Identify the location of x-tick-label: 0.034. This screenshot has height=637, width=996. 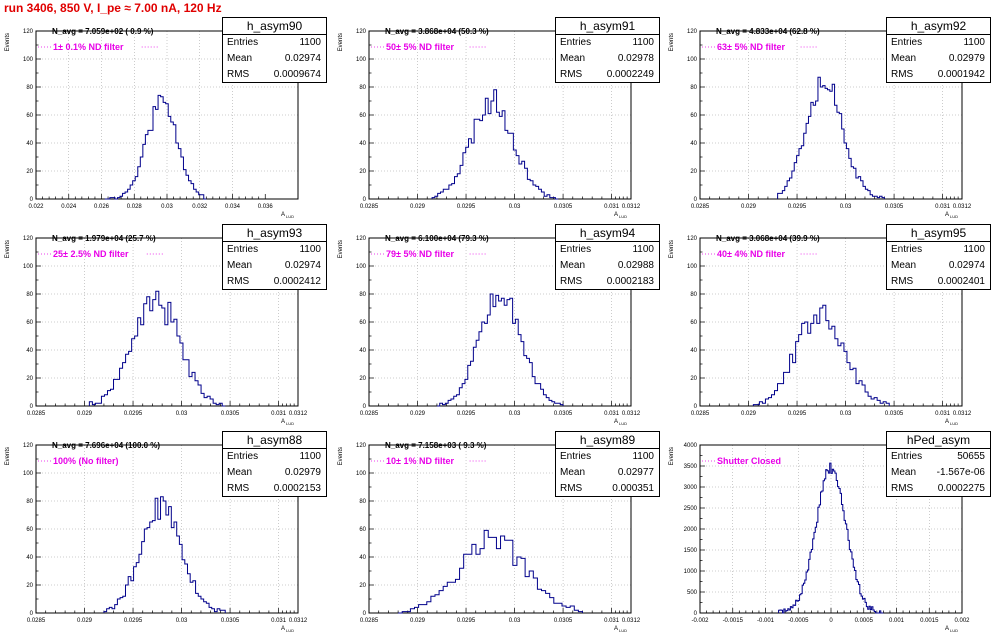
(233, 207).